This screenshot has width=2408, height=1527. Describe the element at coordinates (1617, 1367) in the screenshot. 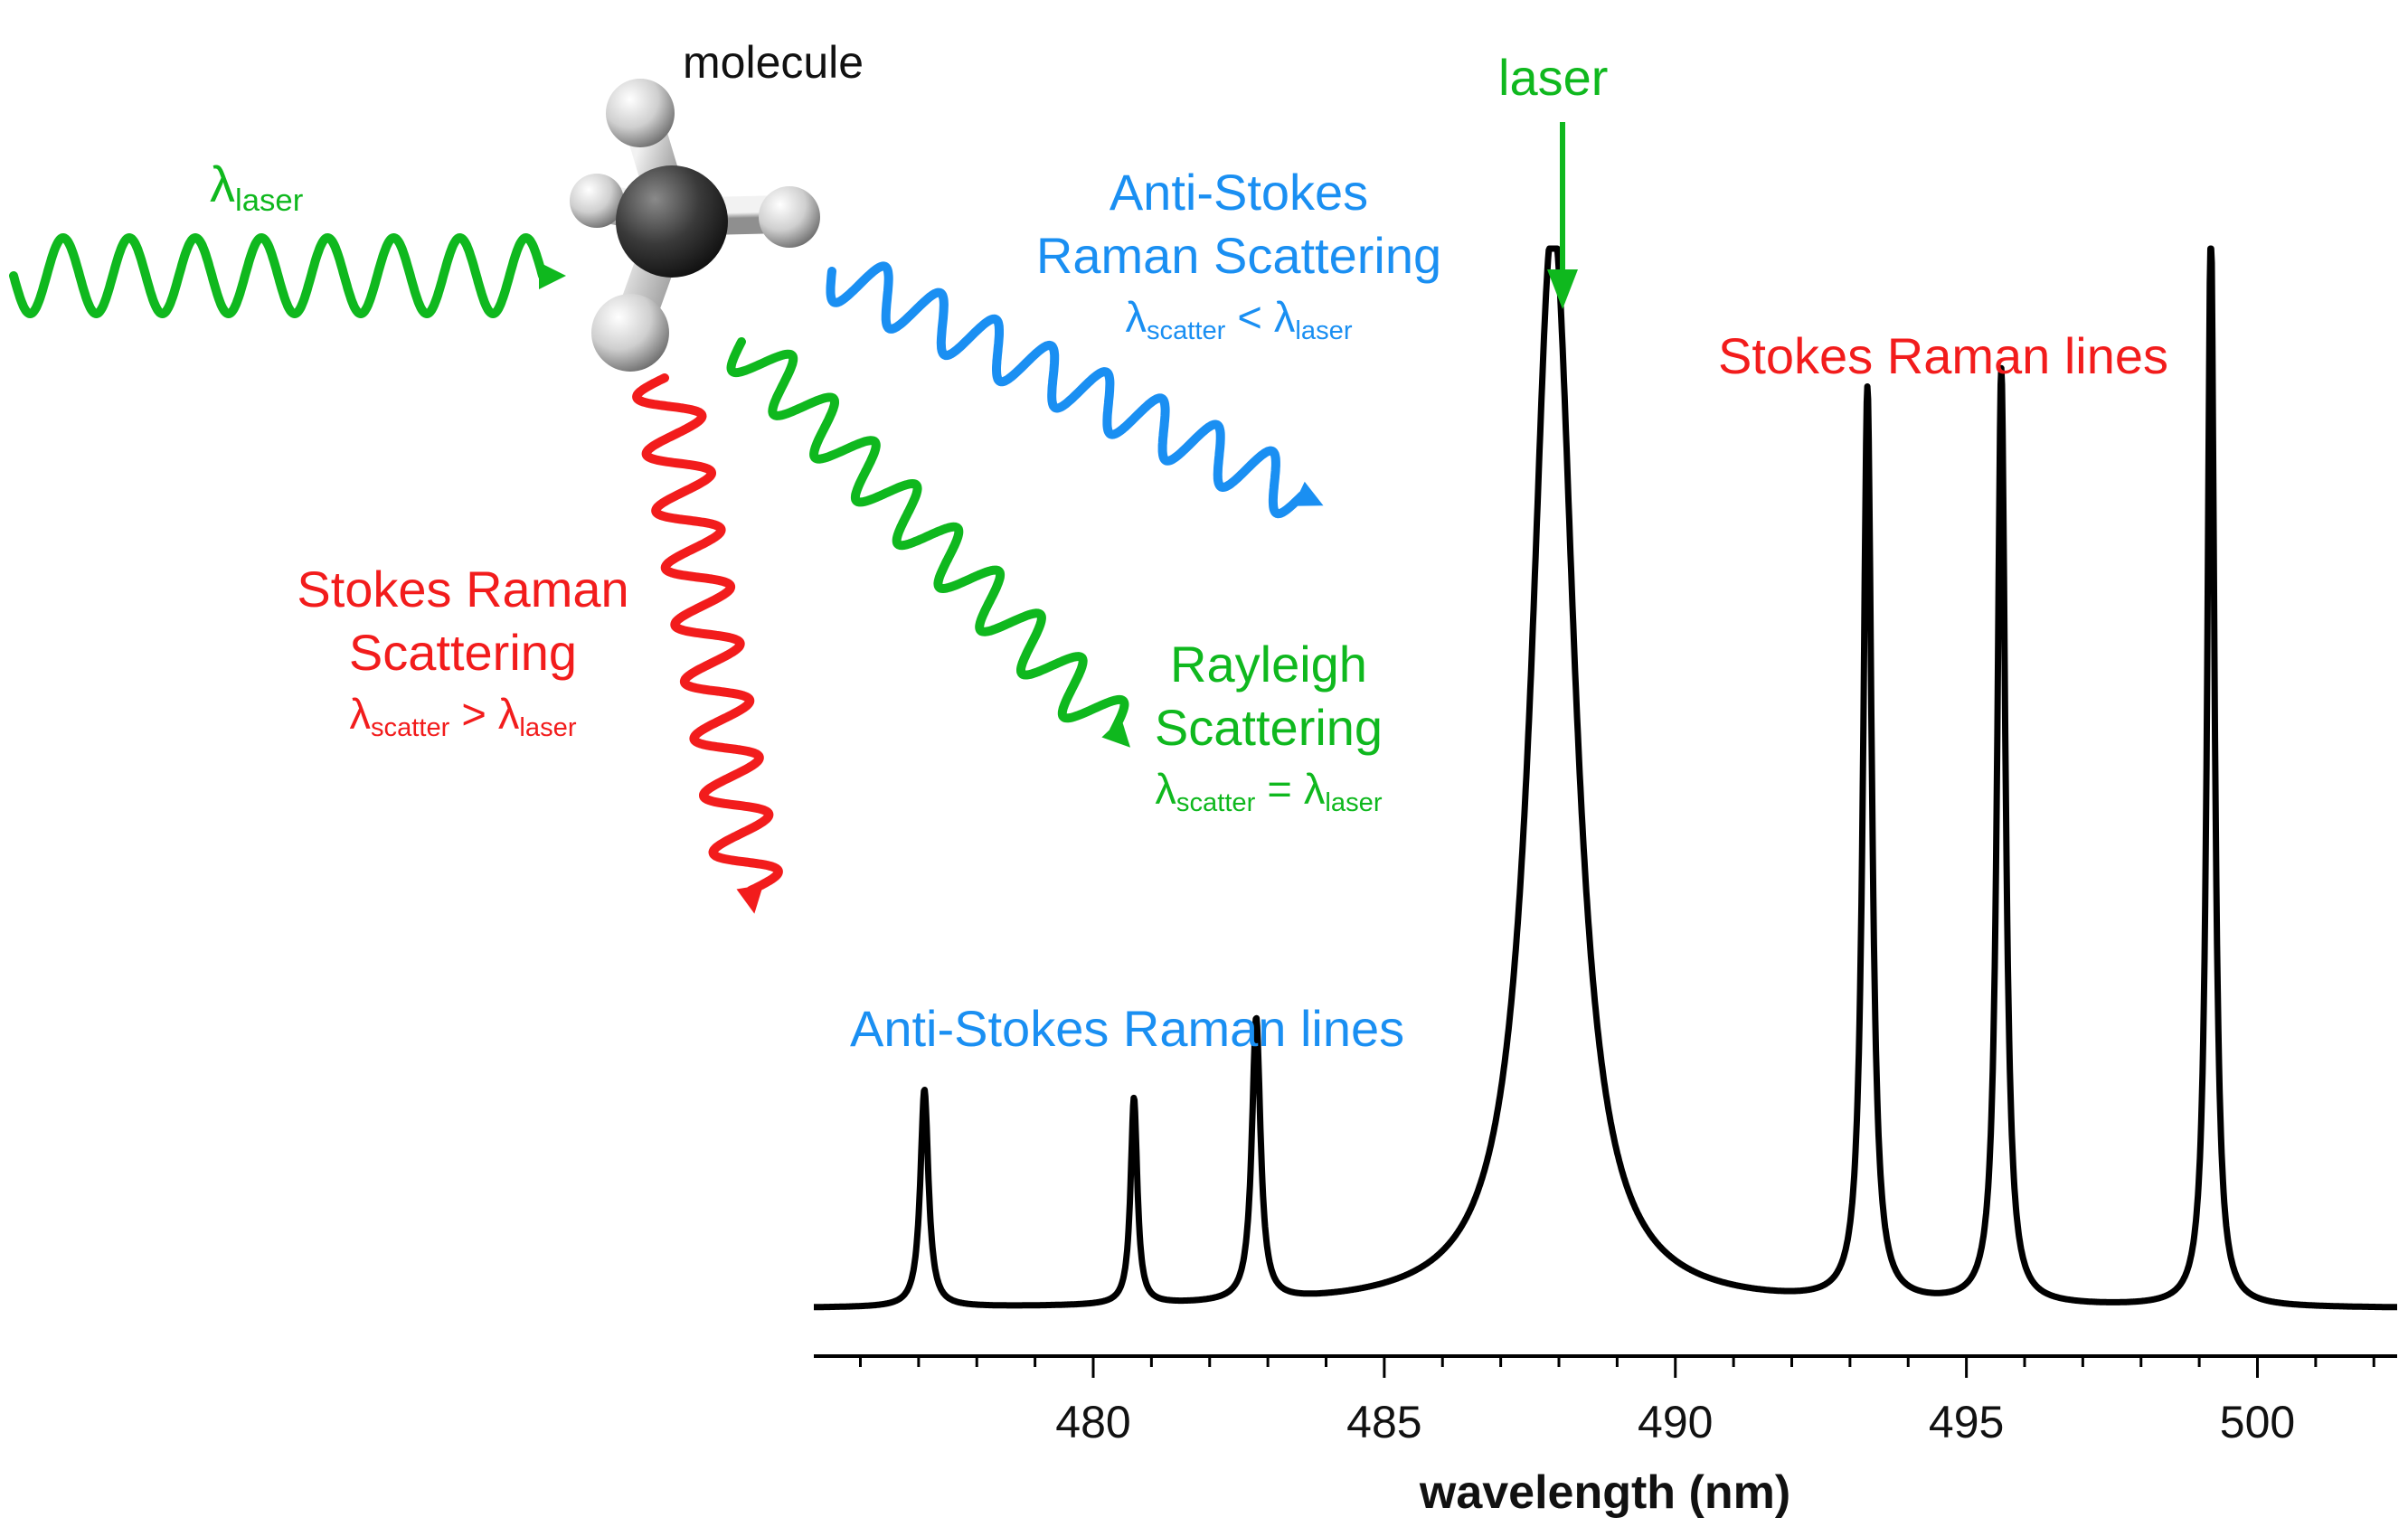

I see `x-axis-ticks` at that location.